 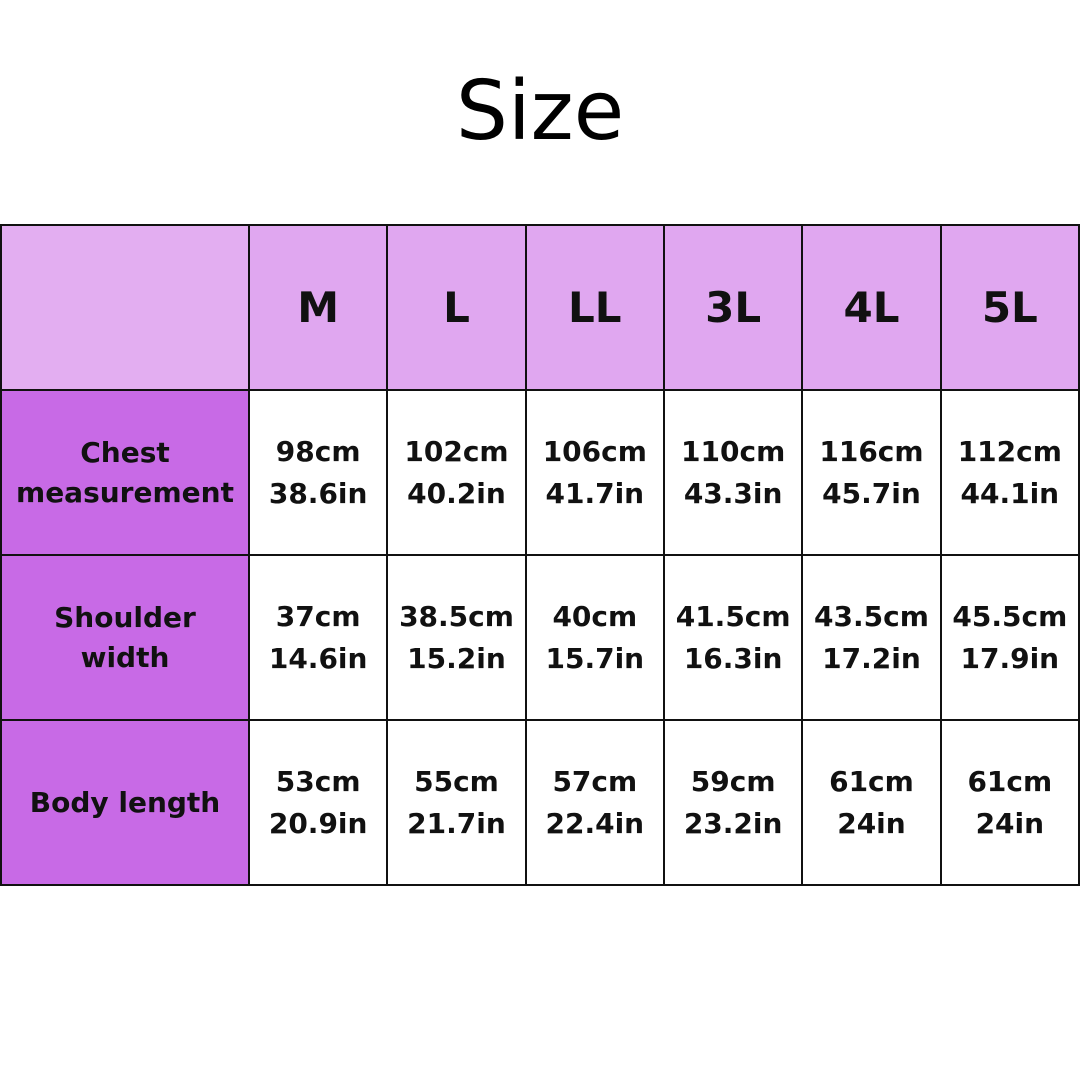 What do you see at coordinates (456, 781) in the screenshot?
I see `measurement: 55cm` at bounding box center [456, 781].